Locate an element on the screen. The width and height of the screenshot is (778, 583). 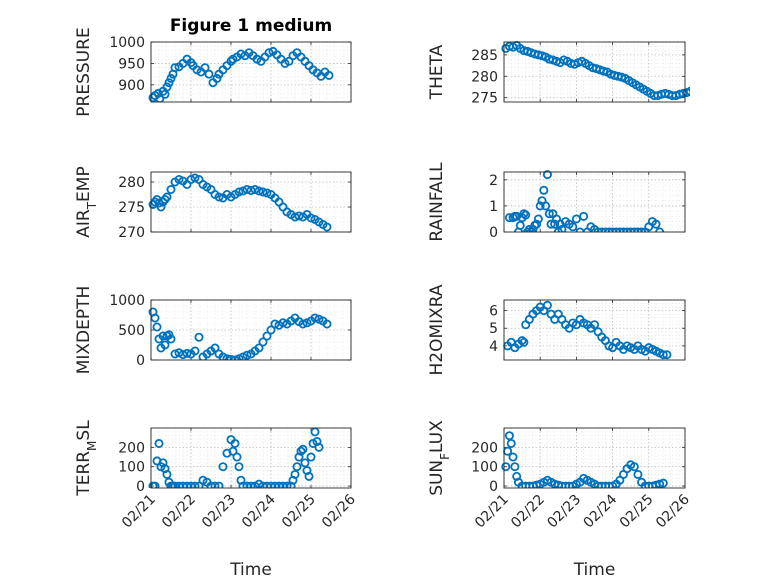
subplot-3: 270 275 280 AIRTEMP is located at coordinates (213, 203).